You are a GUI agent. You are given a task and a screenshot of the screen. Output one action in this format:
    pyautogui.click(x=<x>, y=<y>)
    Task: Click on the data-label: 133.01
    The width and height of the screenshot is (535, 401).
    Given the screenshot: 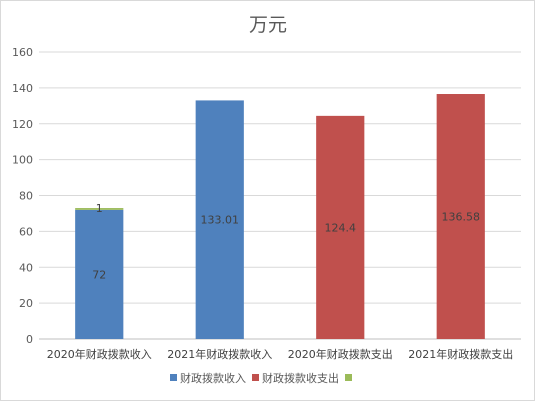 What is the action you would take?
    pyautogui.click(x=220, y=220)
    